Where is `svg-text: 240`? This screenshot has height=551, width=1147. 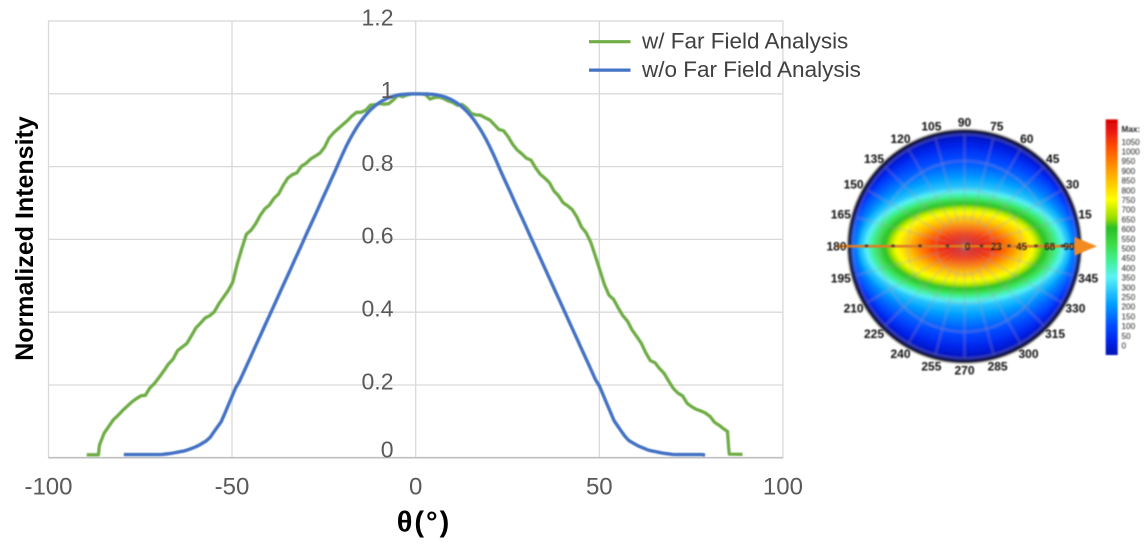
svg-text: 240 is located at coordinates (900, 354).